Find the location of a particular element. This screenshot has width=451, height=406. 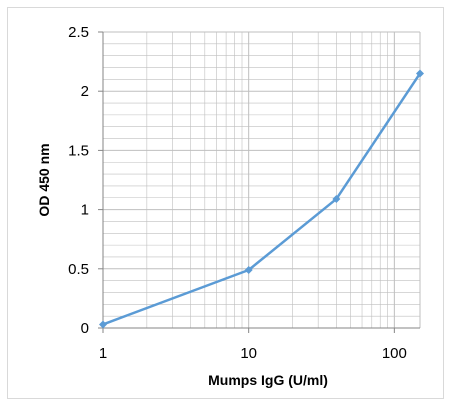

x-tick-label: 1 is located at coordinates (103, 353).